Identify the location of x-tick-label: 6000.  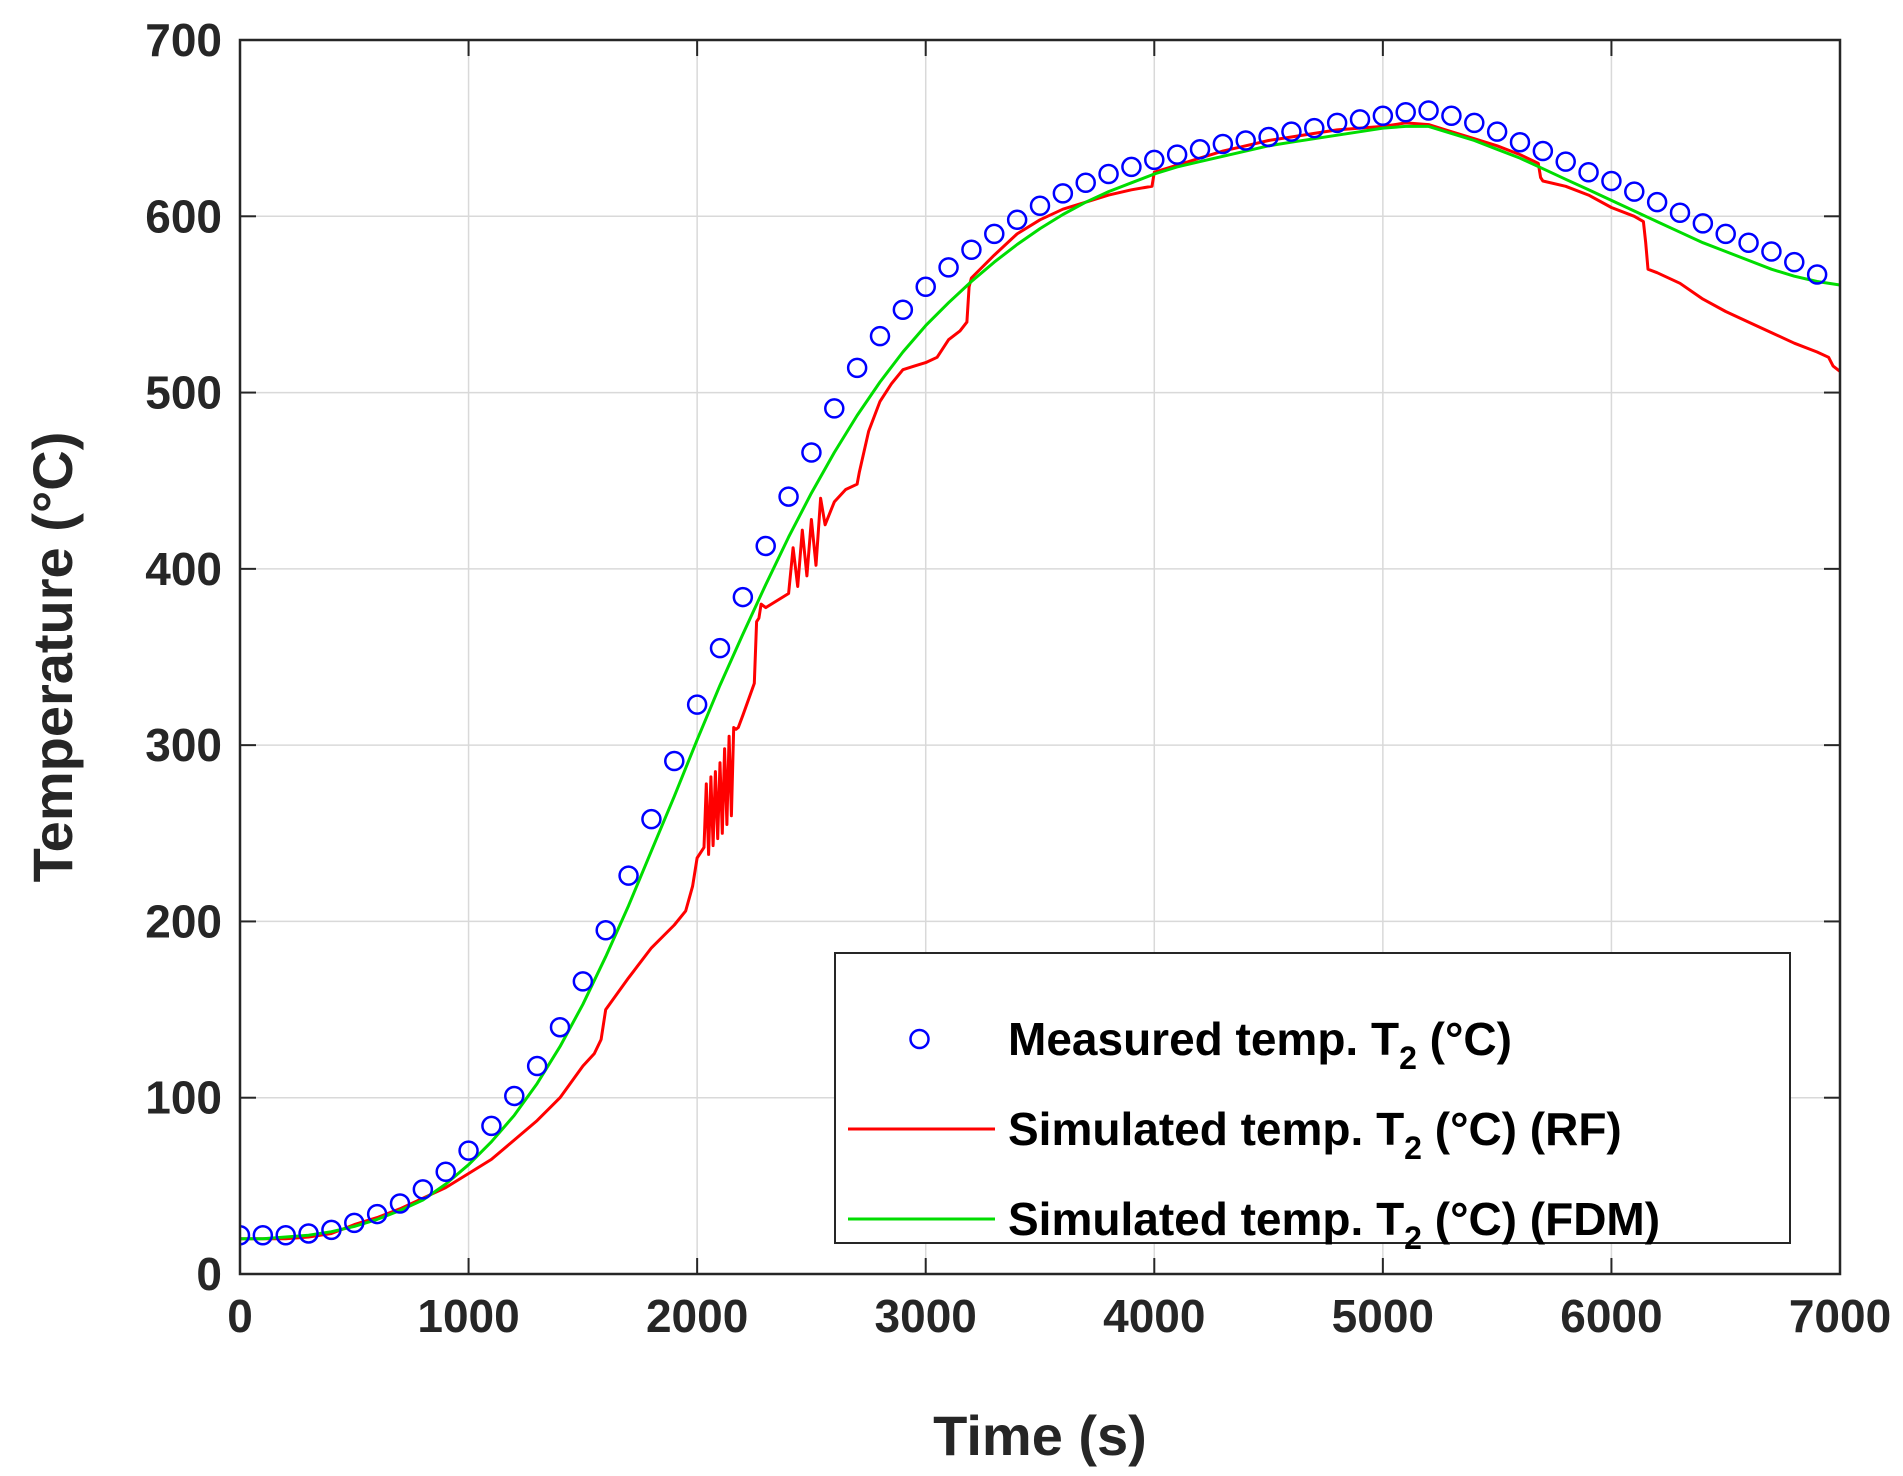
(1611, 1316).